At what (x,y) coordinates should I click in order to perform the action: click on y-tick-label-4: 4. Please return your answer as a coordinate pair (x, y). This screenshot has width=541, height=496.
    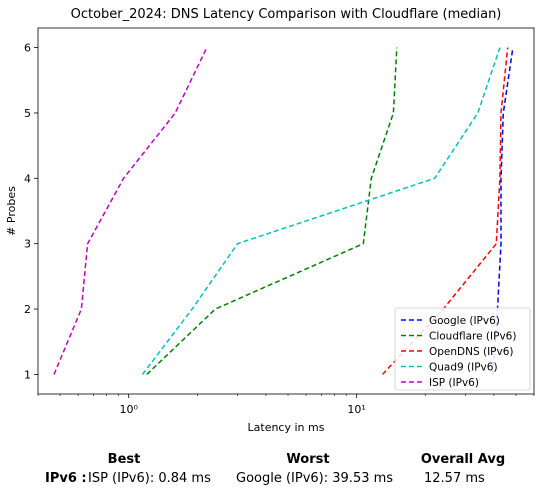
    Looking at the image, I should click on (27, 178).